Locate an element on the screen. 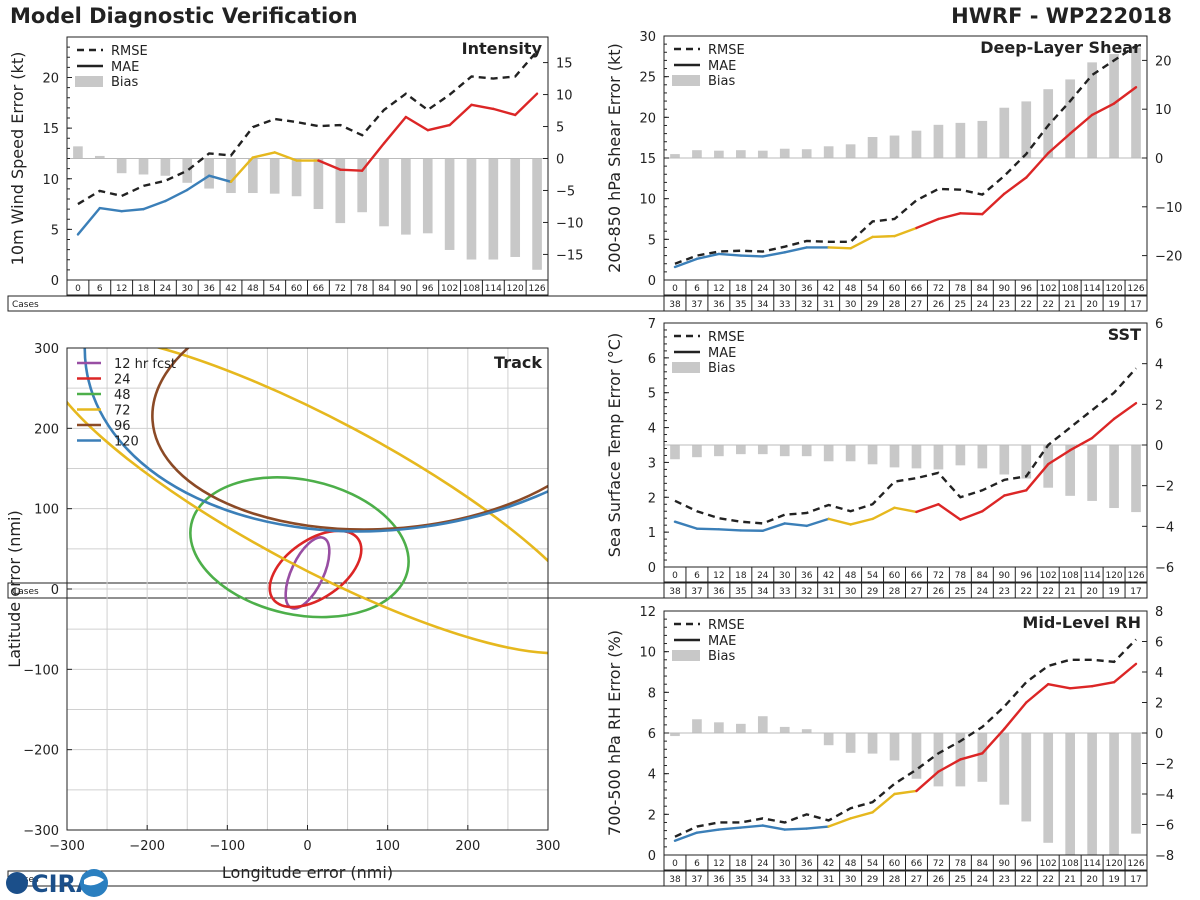  y-axis-label: 200-850 hPa Shear Error (kt) is located at coordinates (614, 158).